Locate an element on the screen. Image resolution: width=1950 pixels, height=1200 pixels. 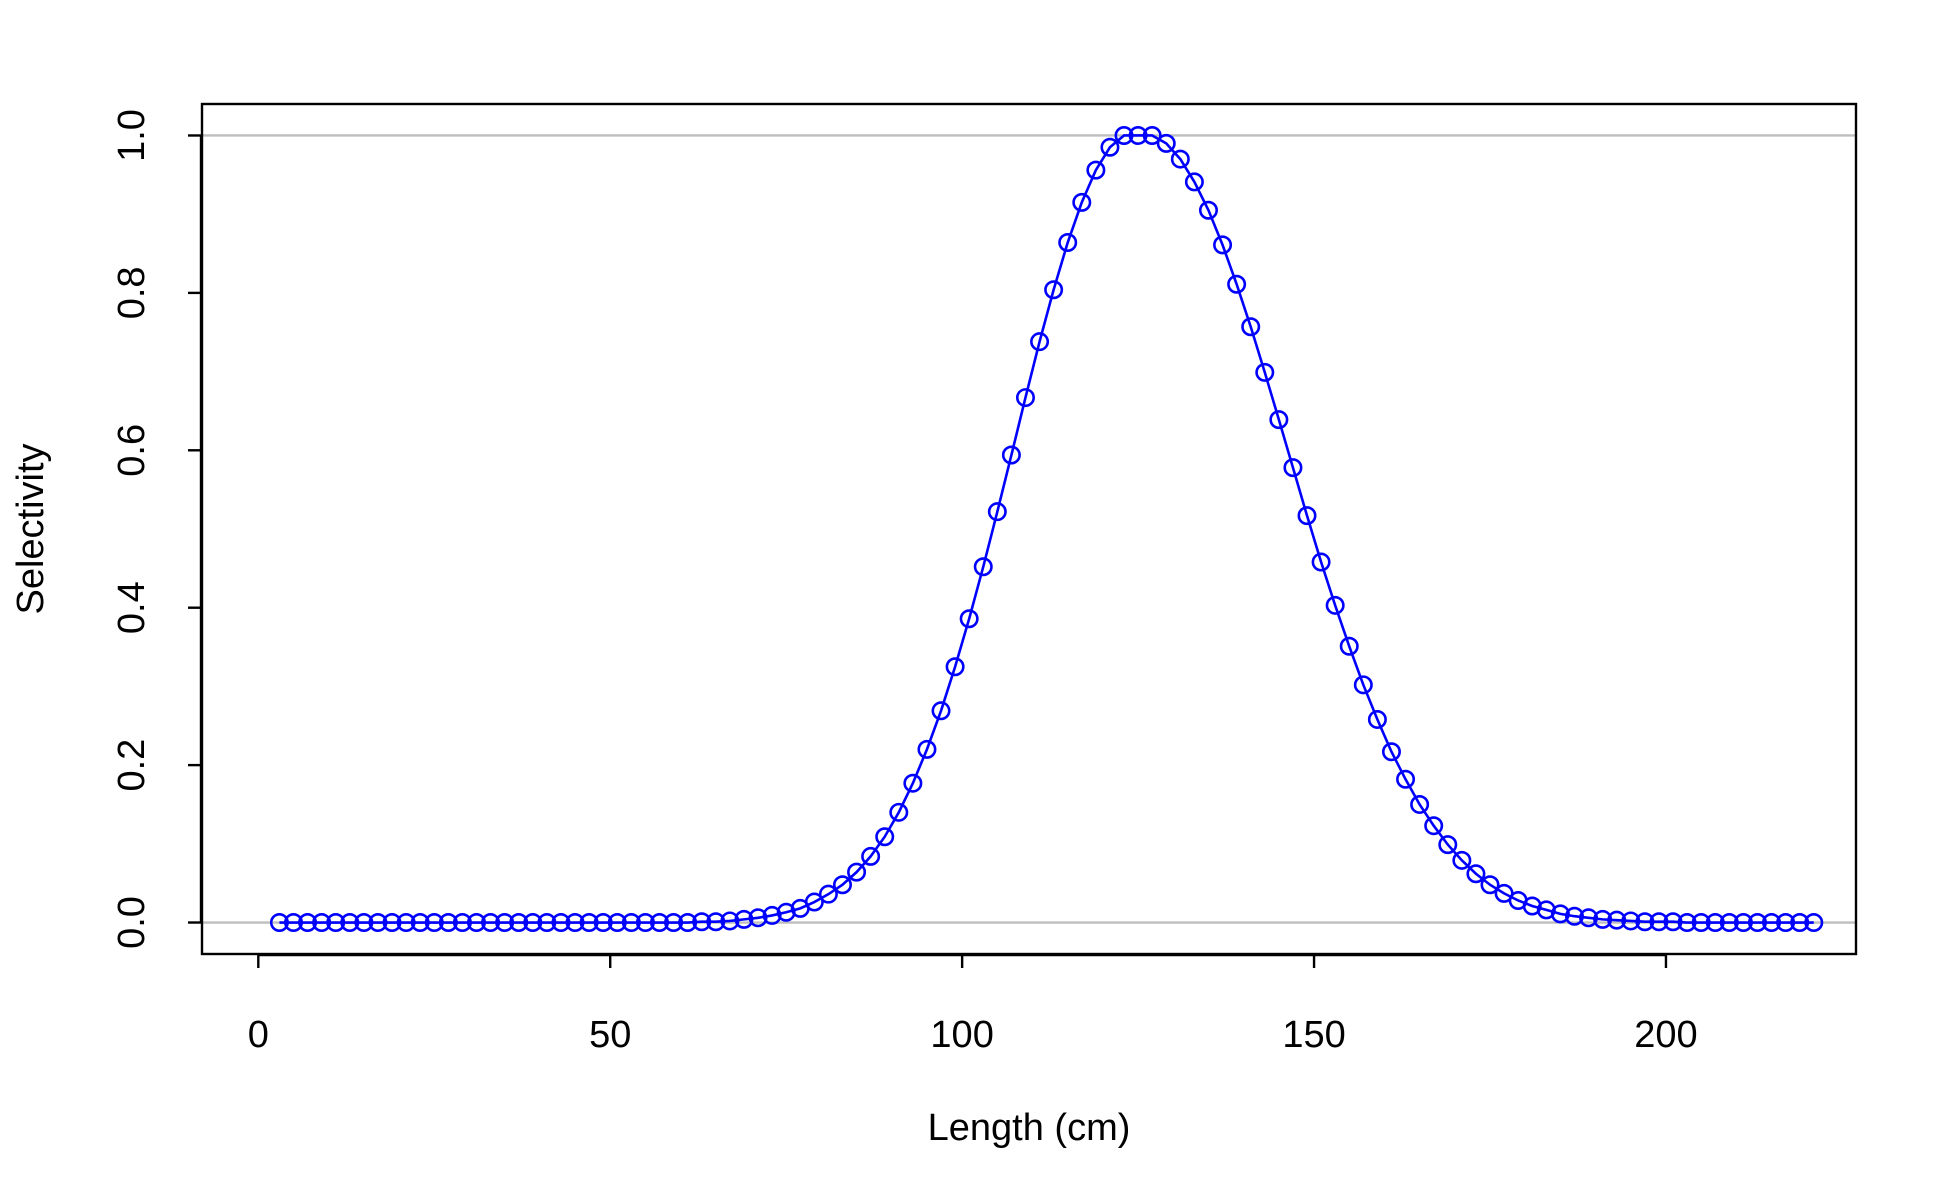
x-axis-label: Length (cm) is located at coordinates (1029, 1128).